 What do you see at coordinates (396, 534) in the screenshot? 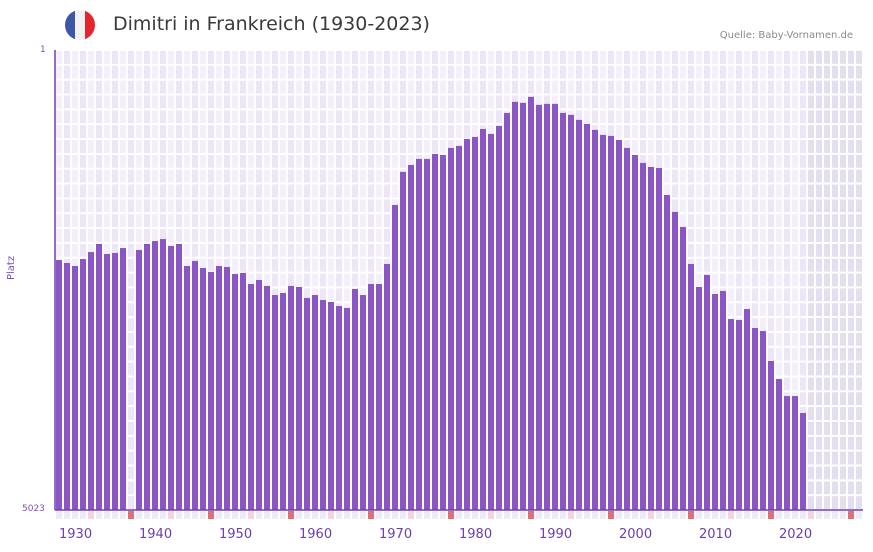
I see `x-tick-label: 1970` at bounding box center [396, 534].